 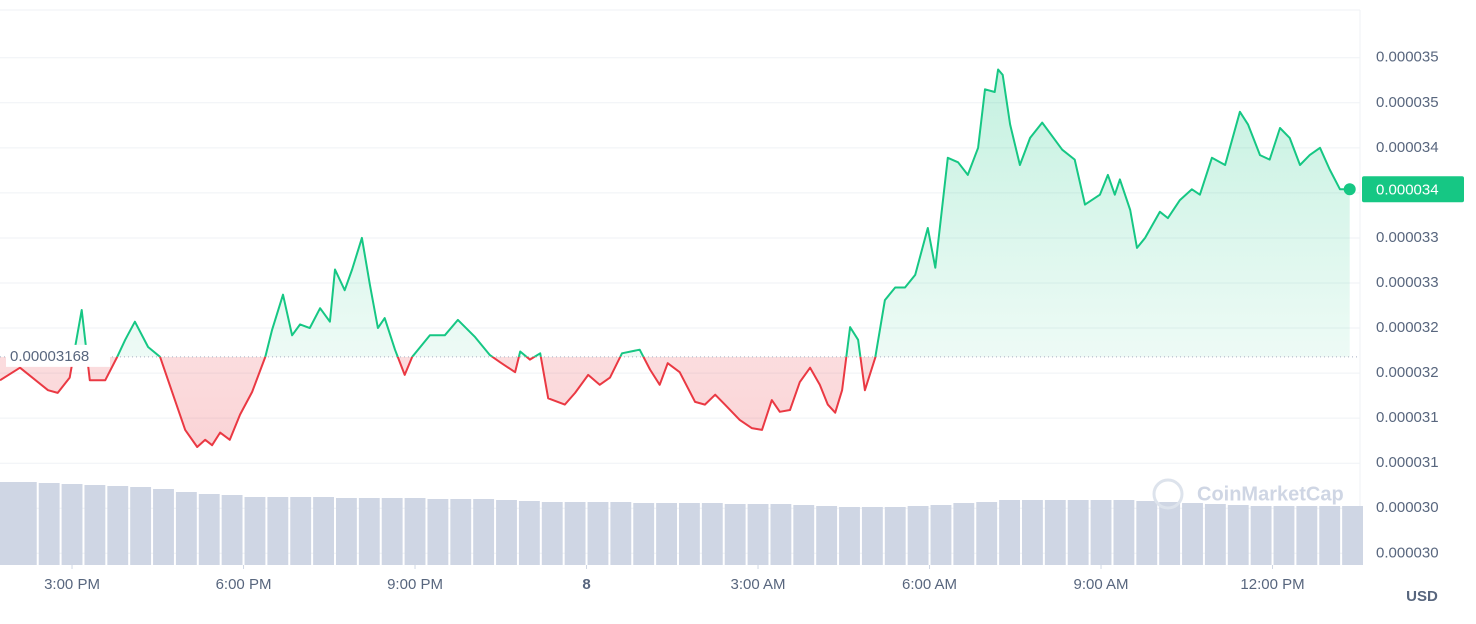 What do you see at coordinates (586, 584) in the screenshot?
I see `x-tick-label: 8` at bounding box center [586, 584].